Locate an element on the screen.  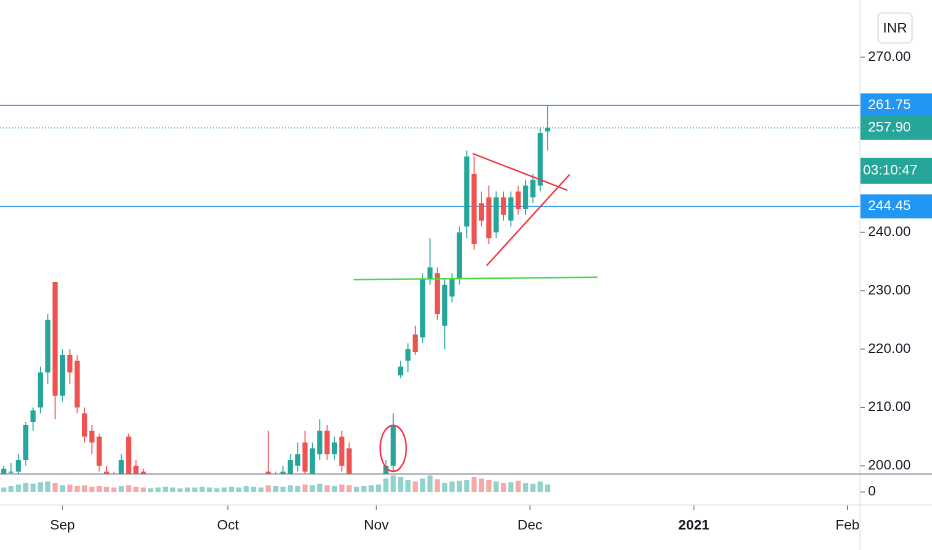
price-label: 261.75 is located at coordinates (889, 104).